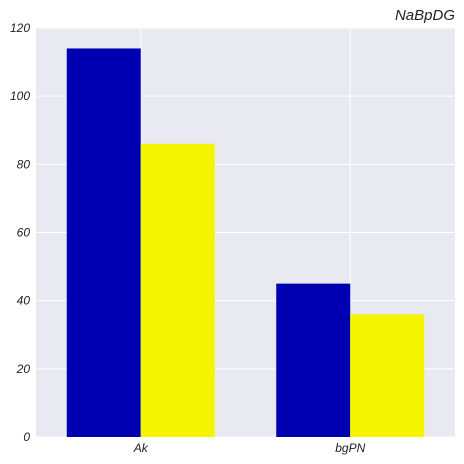  I want to click on chart-title: NaBpDG, so click(425, 15).